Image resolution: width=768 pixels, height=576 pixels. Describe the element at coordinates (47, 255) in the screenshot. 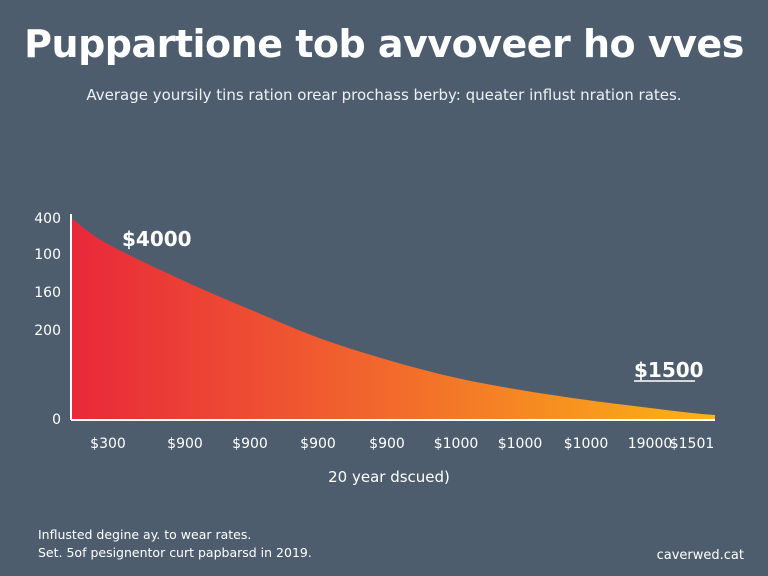

I see `y-tick-label: 100` at that location.